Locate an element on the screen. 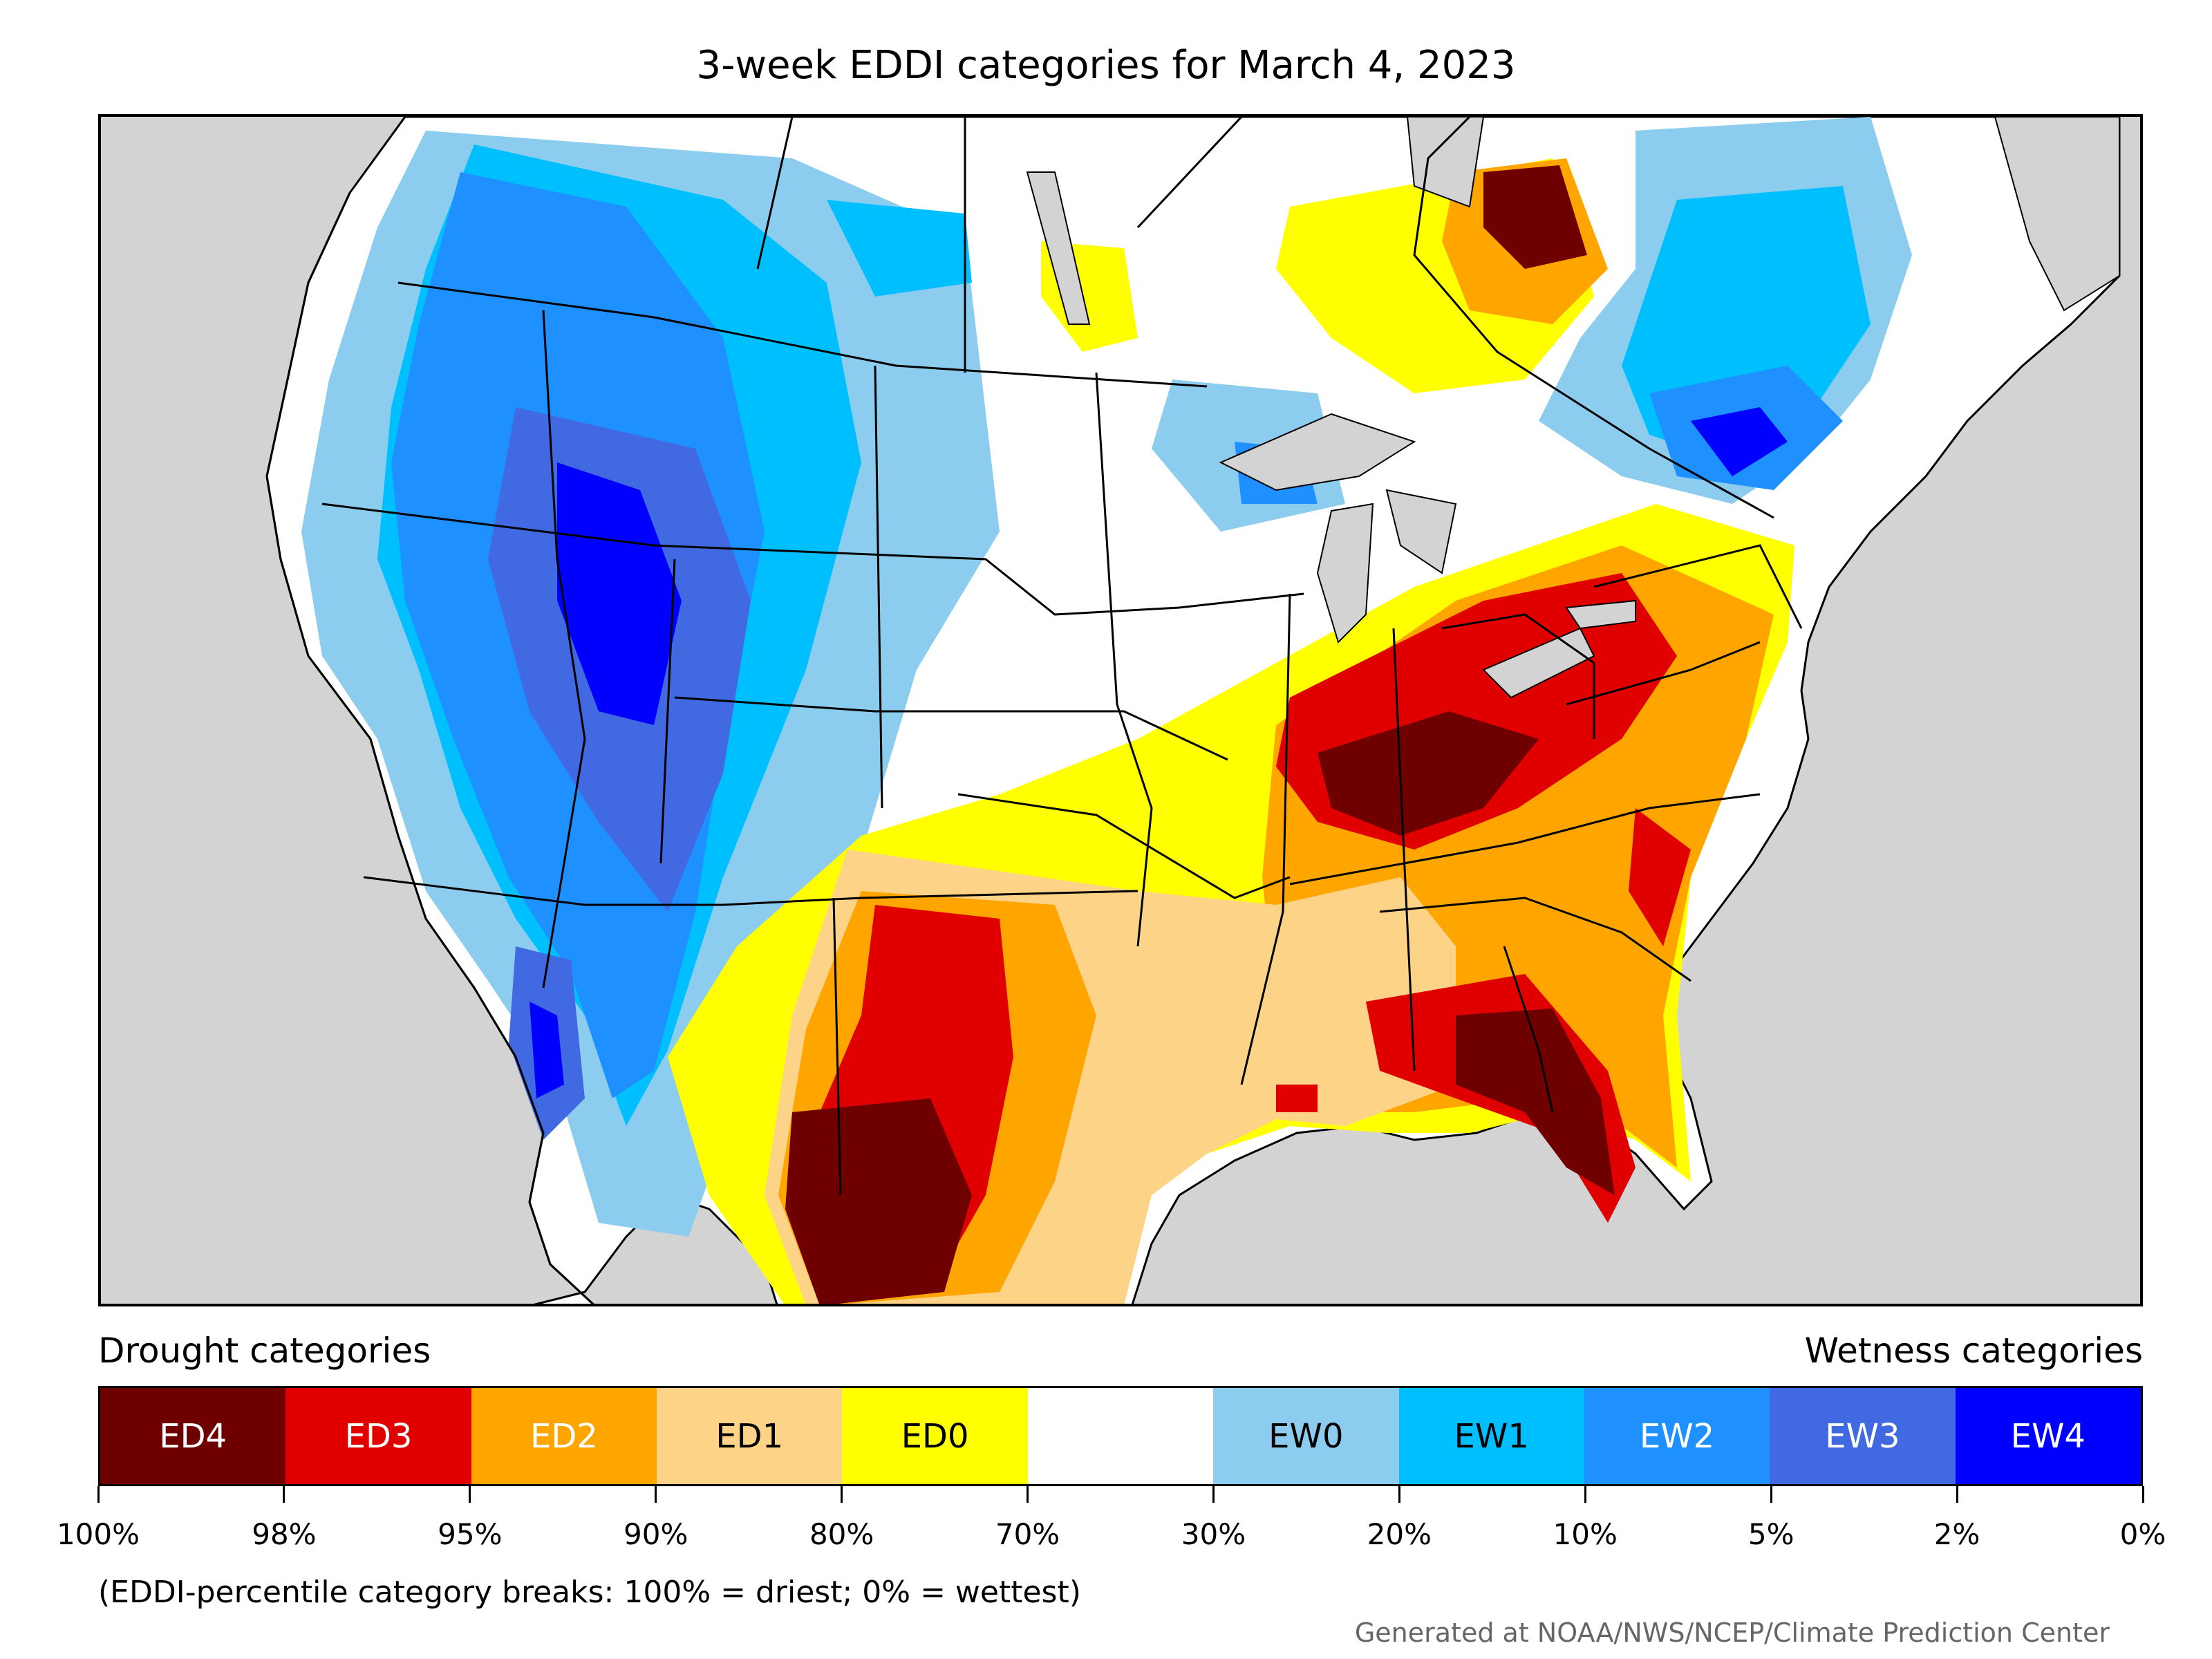  legend-swatch-ew3: EW3 is located at coordinates (1863, 1436).